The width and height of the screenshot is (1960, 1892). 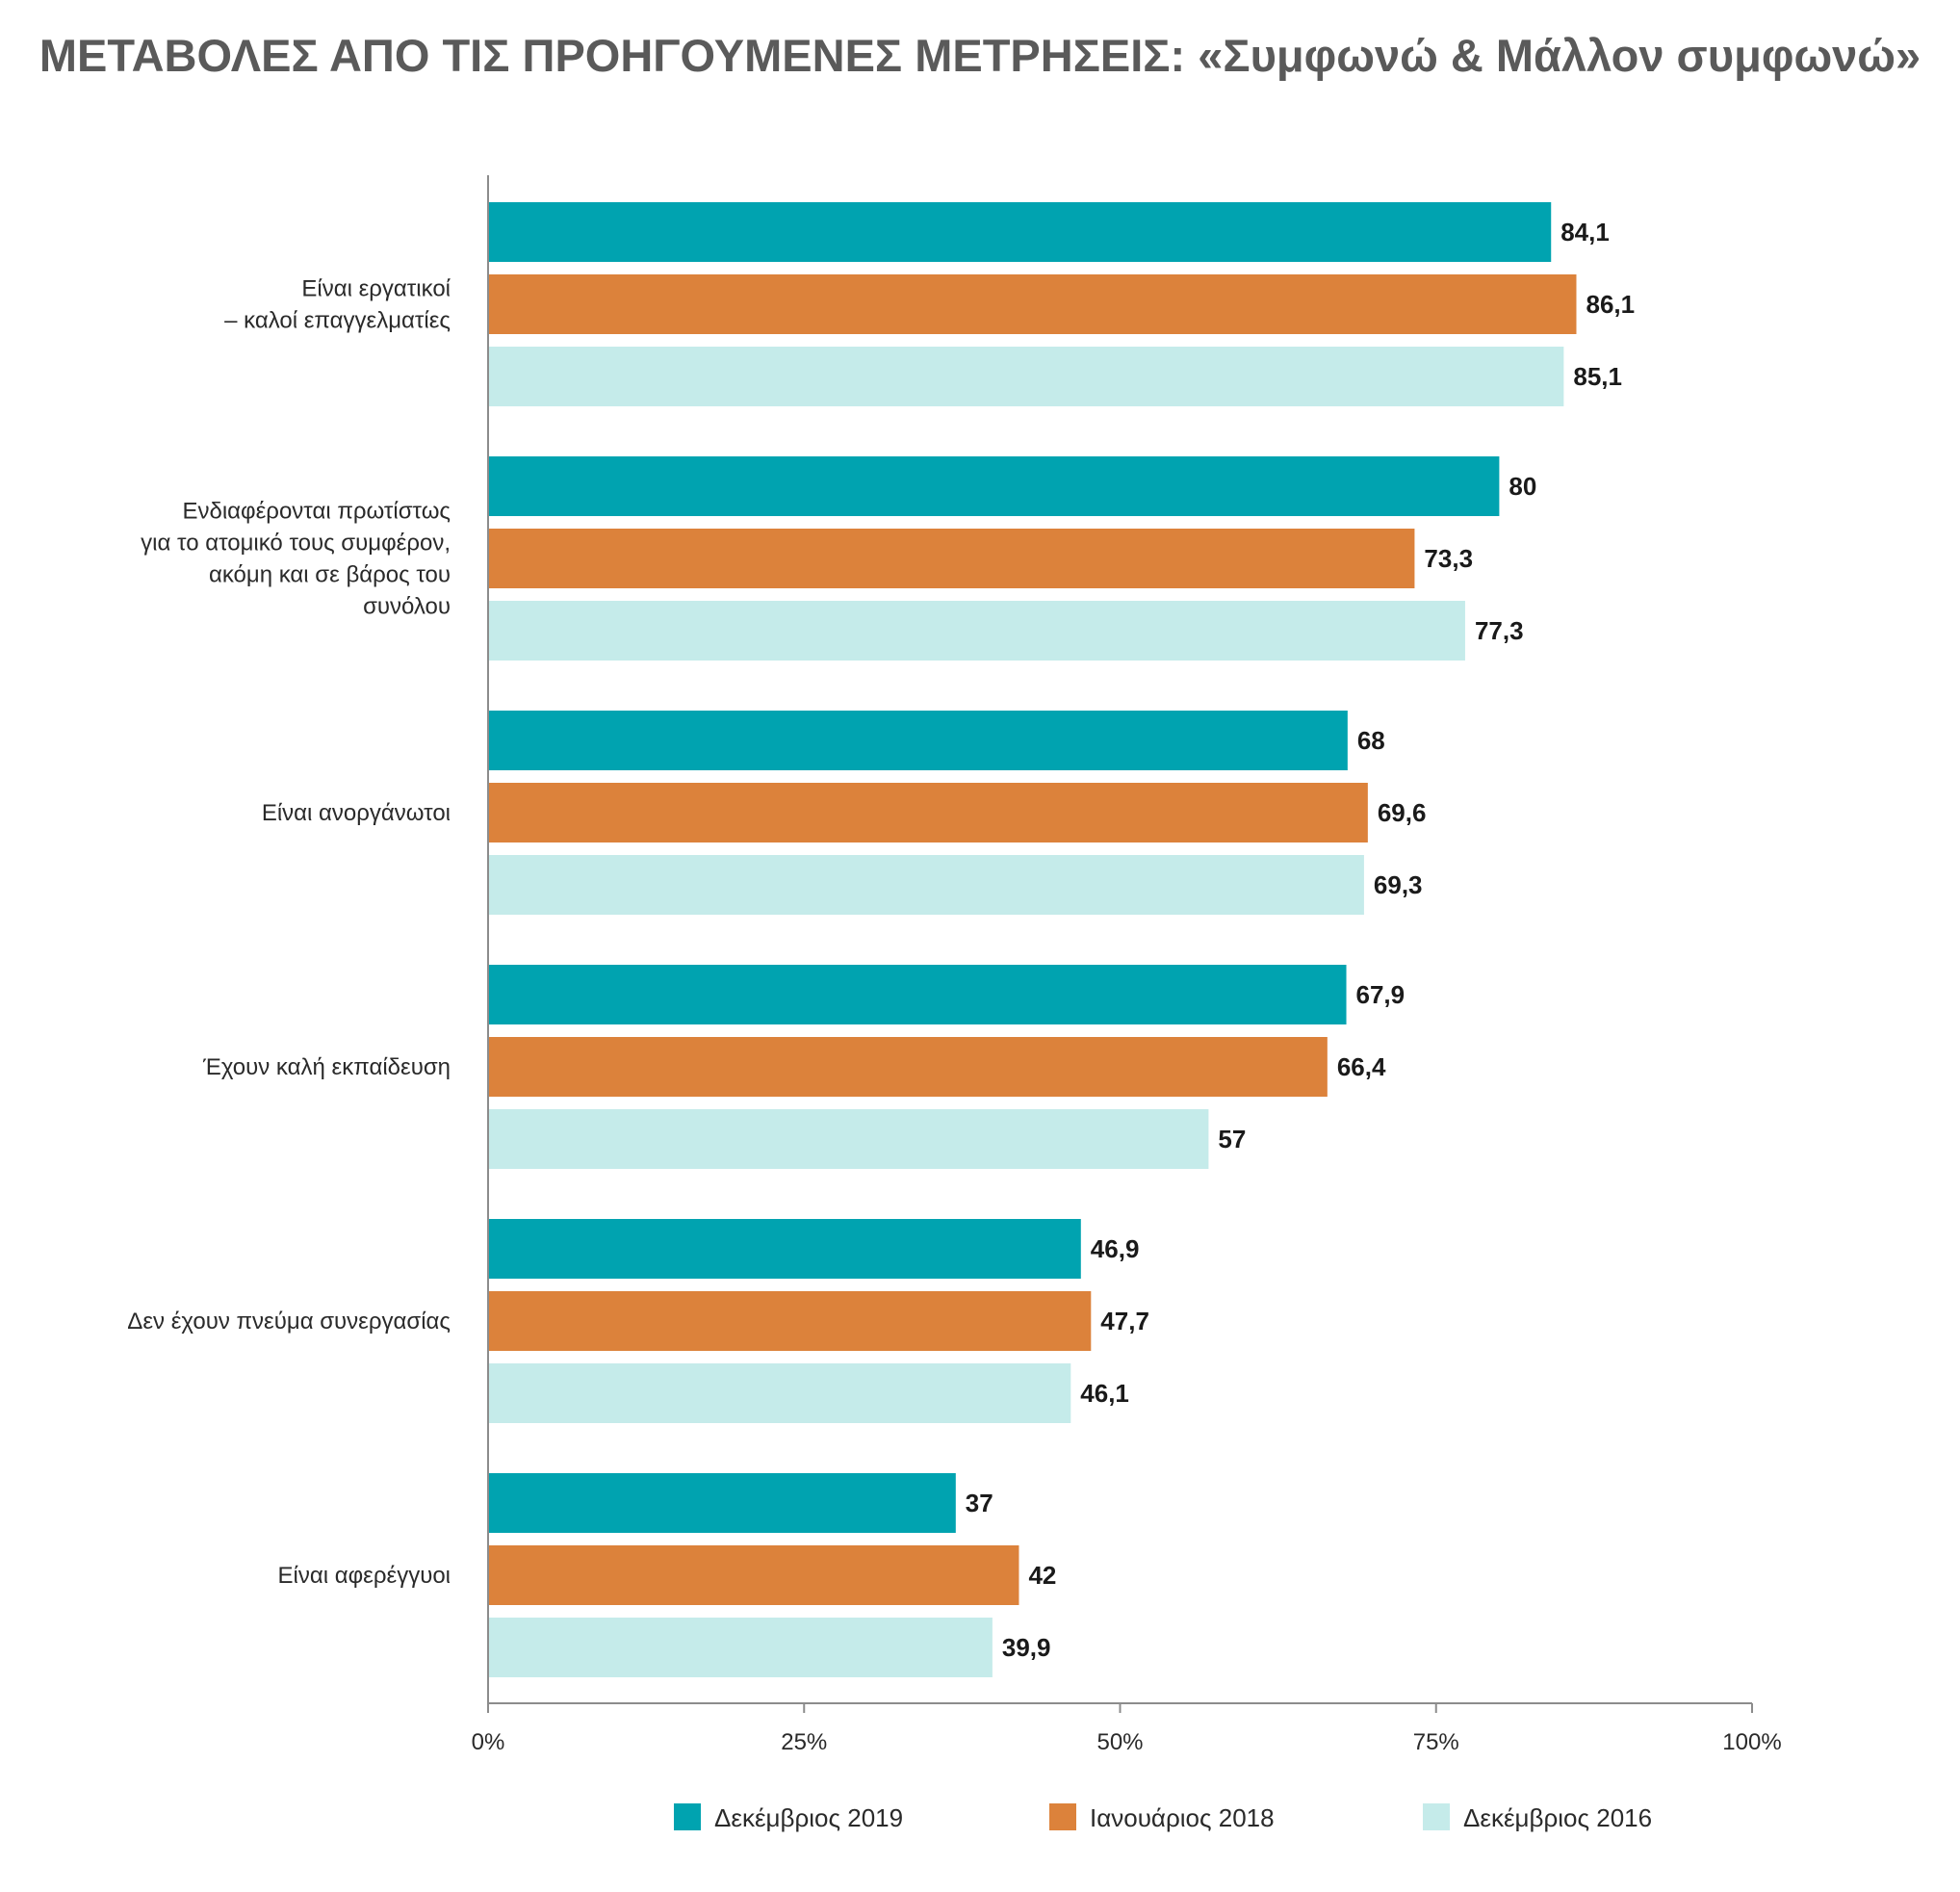 What do you see at coordinates (1116, 1248) in the screenshot?
I see `data-label: 46,9` at bounding box center [1116, 1248].